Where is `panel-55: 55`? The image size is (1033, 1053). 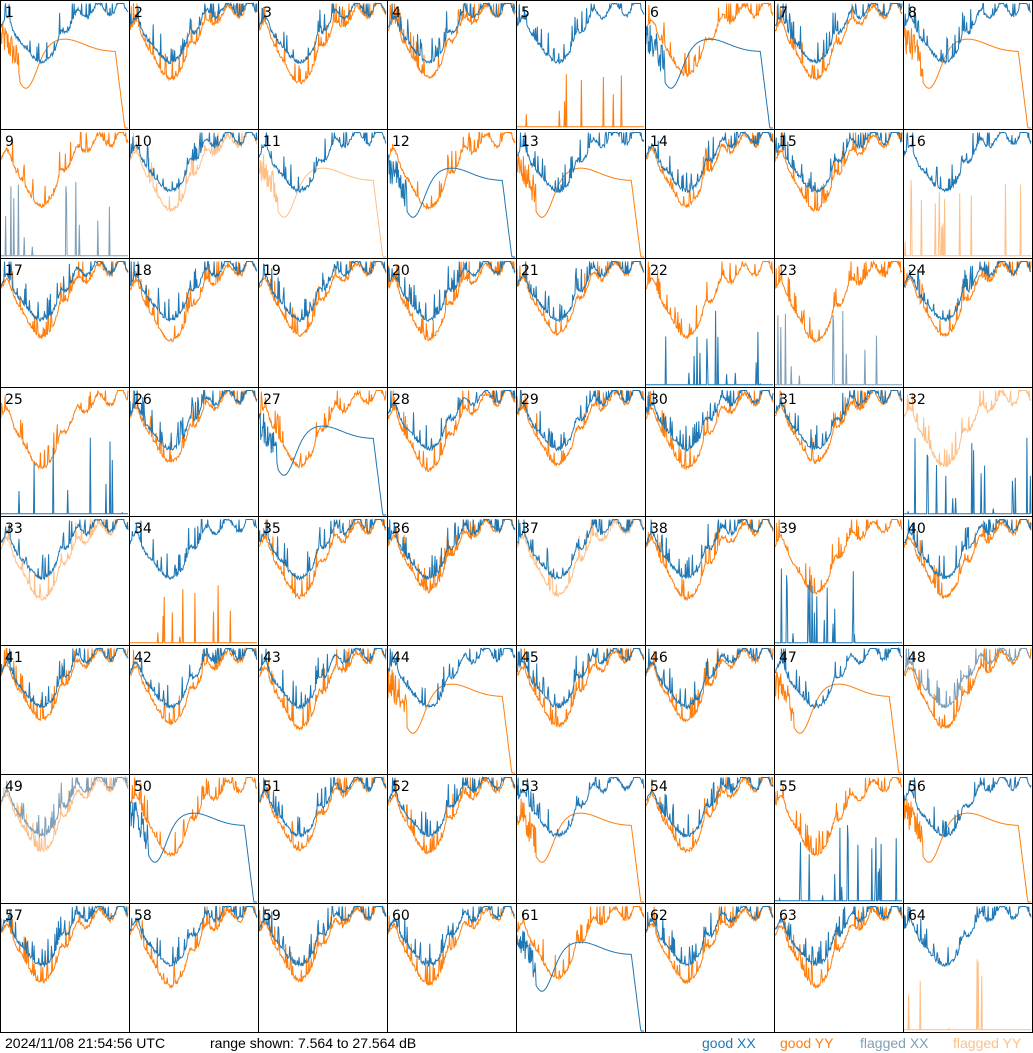 panel-55: 55 is located at coordinates (839, 839).